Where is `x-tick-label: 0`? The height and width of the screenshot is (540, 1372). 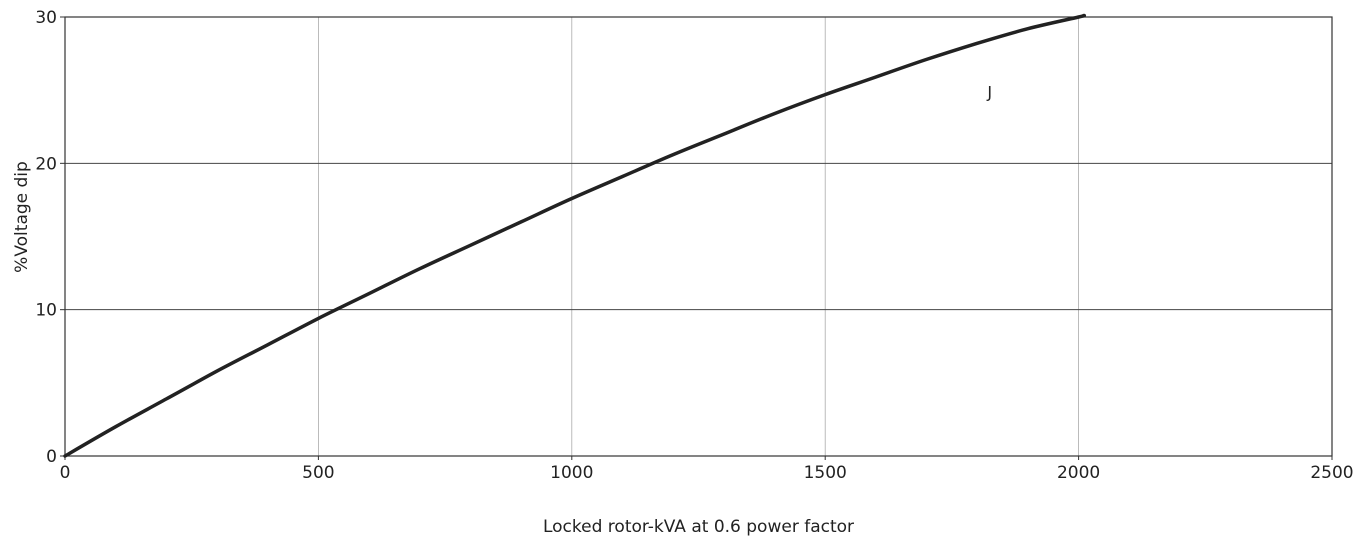
x-tick-label: 0 is located at coordinates (65, 473).